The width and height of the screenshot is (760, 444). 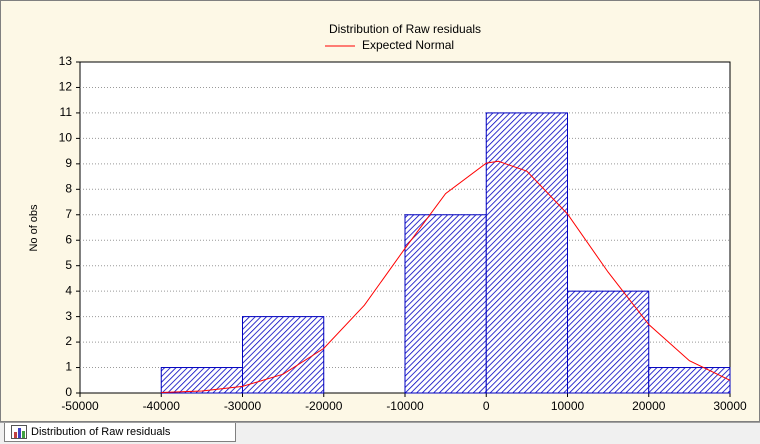 What do you see at coordinates (408, 45) in the screenshot?
I see `legend-label: Expected Normal` at bounding box center [408, 45].